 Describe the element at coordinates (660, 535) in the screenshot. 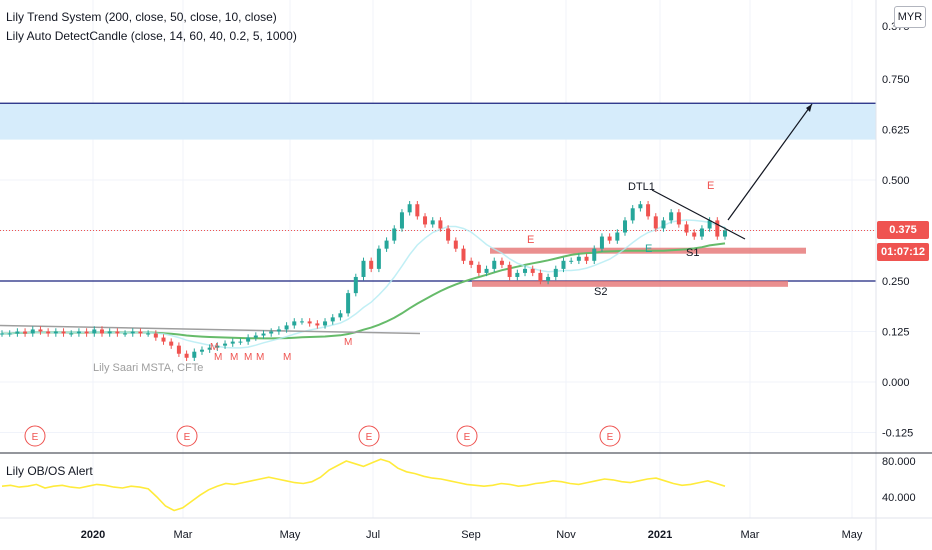

I see `time-tick-label: 2021` at that location.